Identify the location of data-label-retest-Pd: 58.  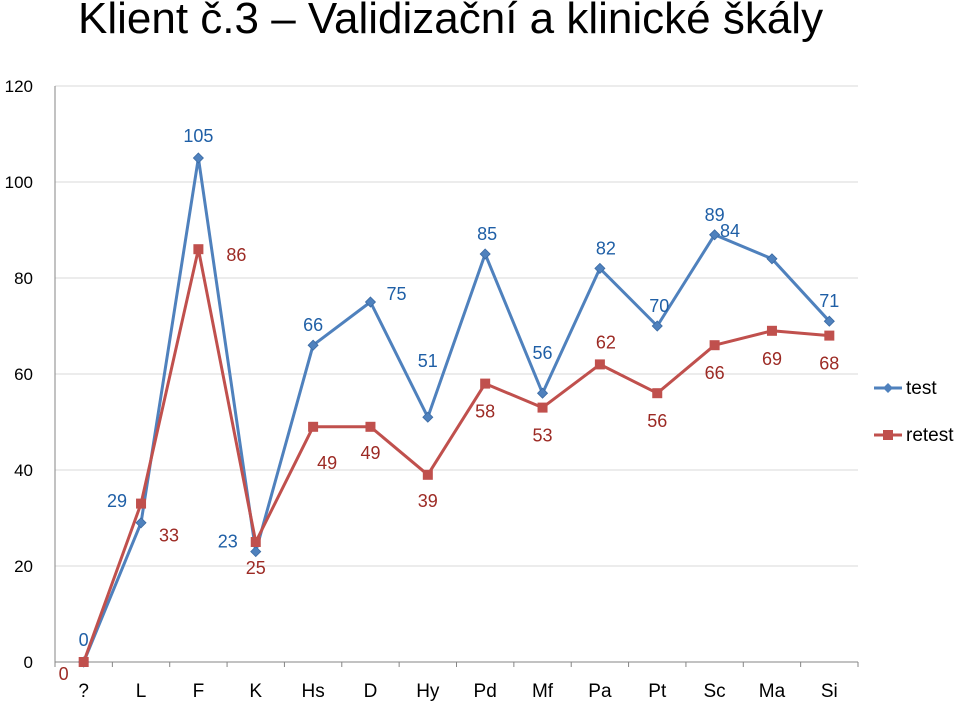
(485, 412).